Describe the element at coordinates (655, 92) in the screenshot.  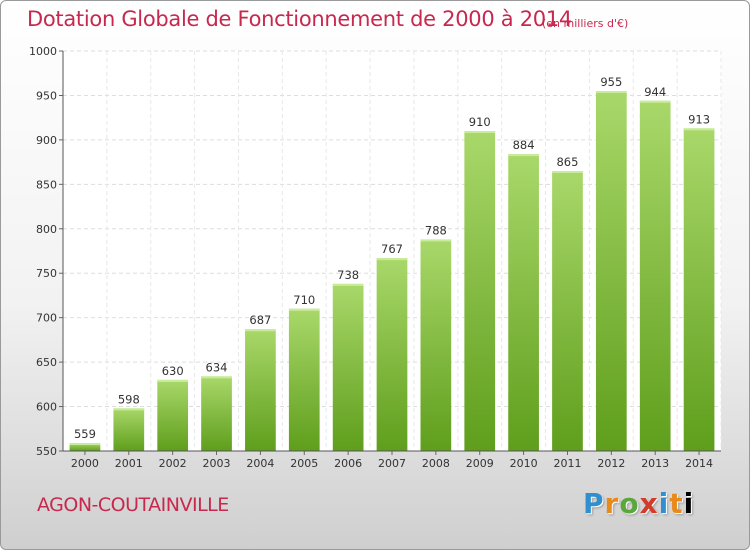
I see `bar-value-label: 944` at that location.